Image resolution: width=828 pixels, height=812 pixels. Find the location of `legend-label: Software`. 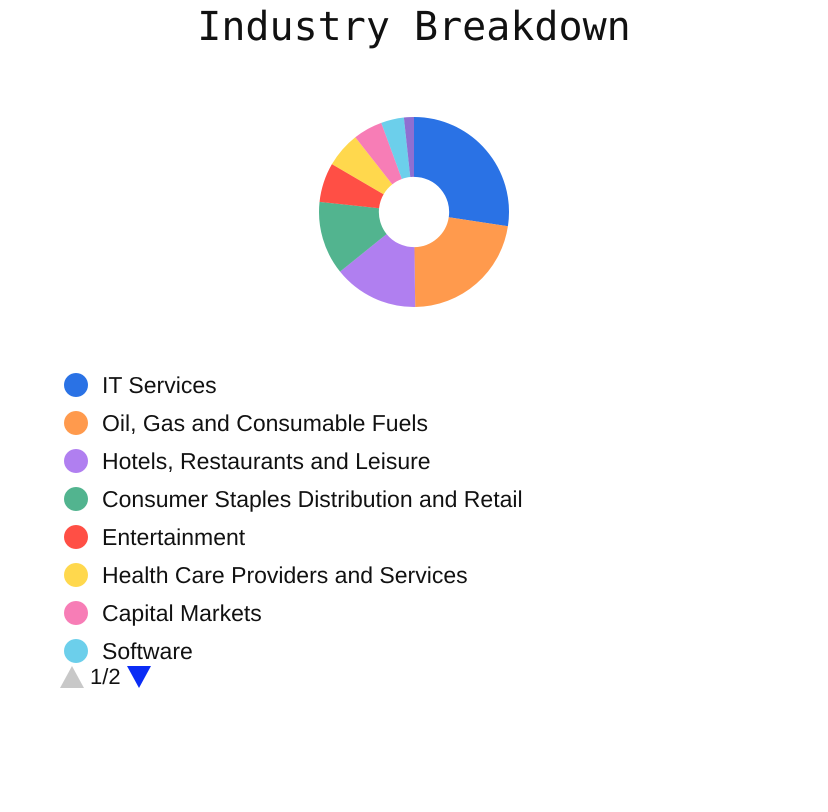

legend-label: Software is located at coordinates (147, 651).